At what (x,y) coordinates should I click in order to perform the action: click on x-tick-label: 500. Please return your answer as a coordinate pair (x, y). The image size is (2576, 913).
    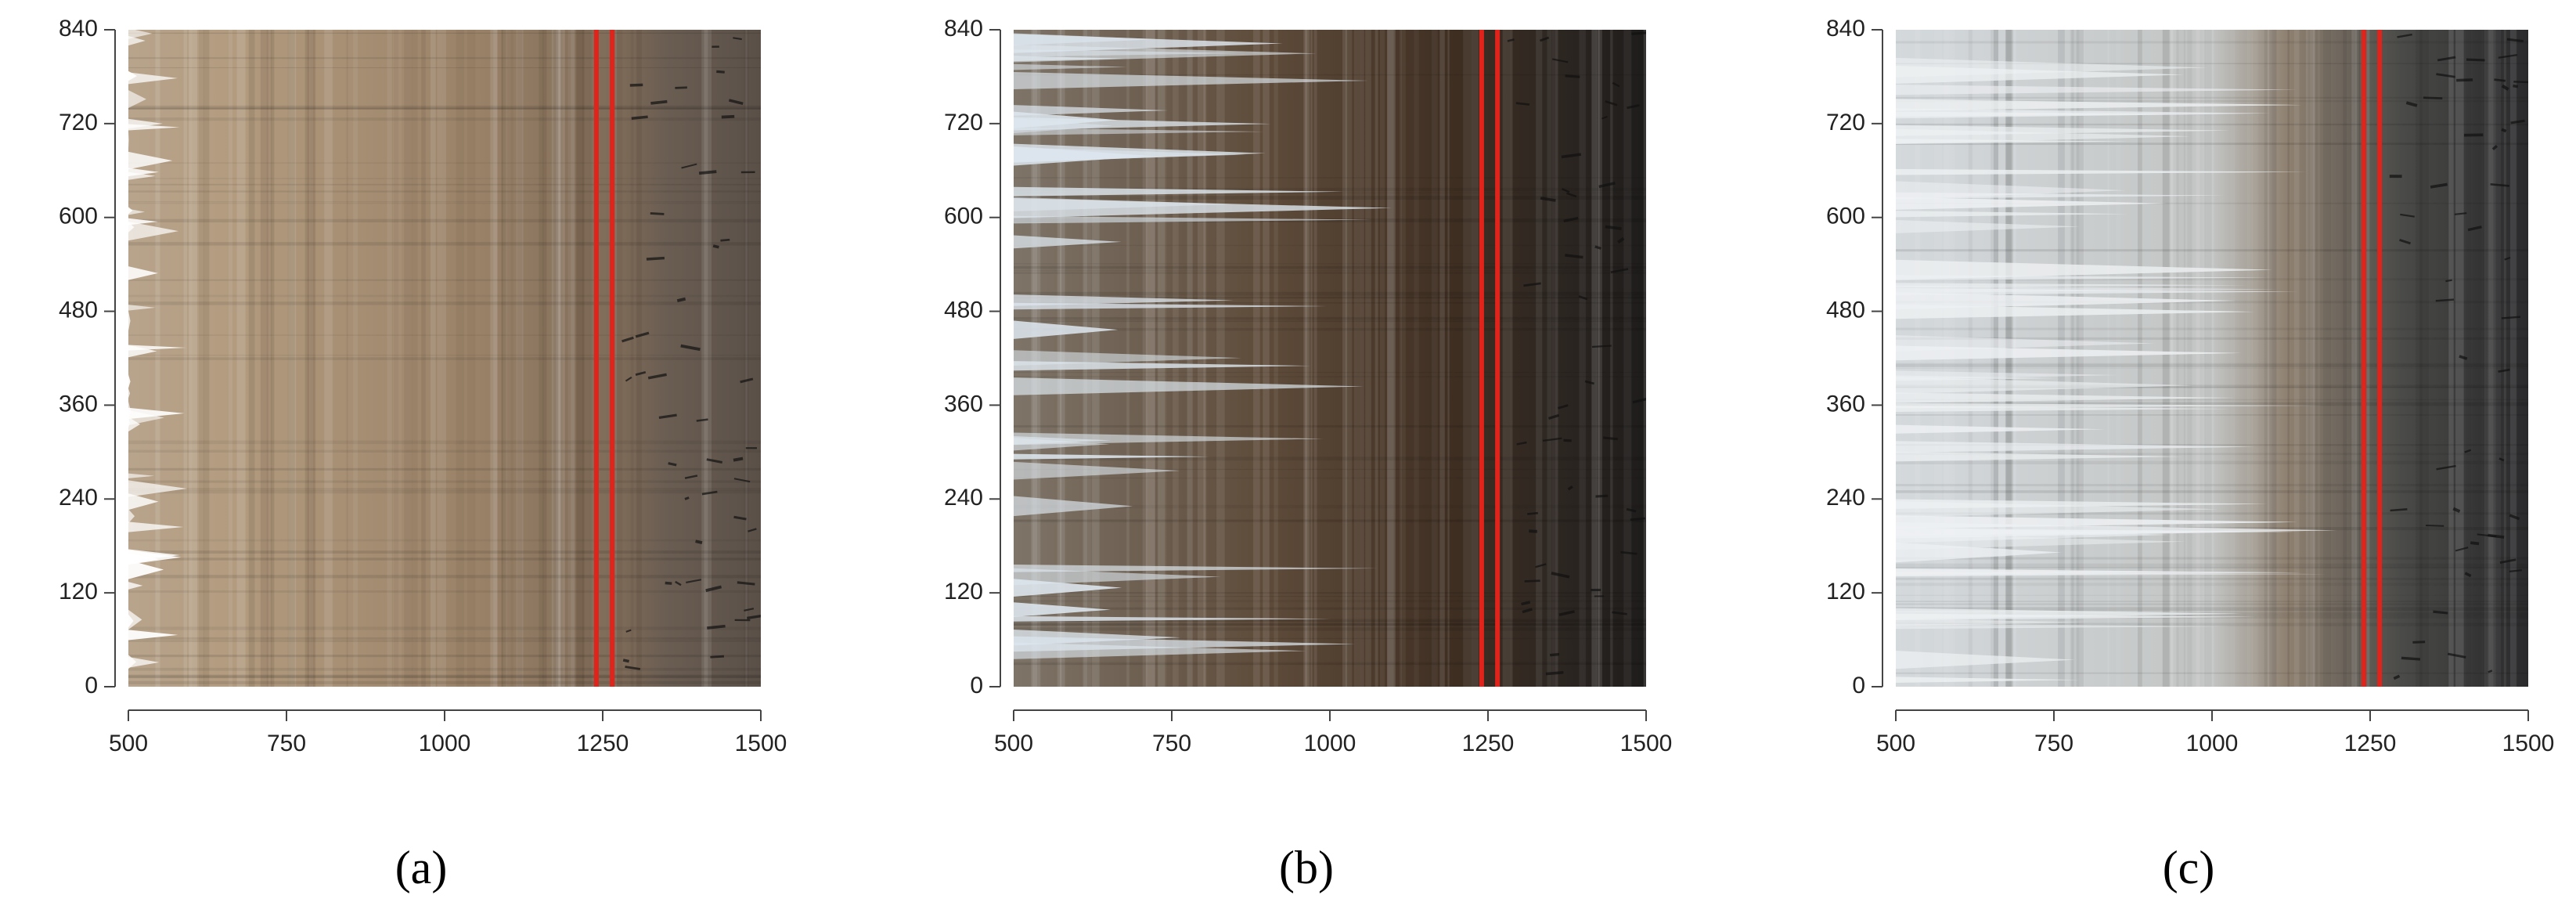
    Looking at the image, I should click on (1013, 743).